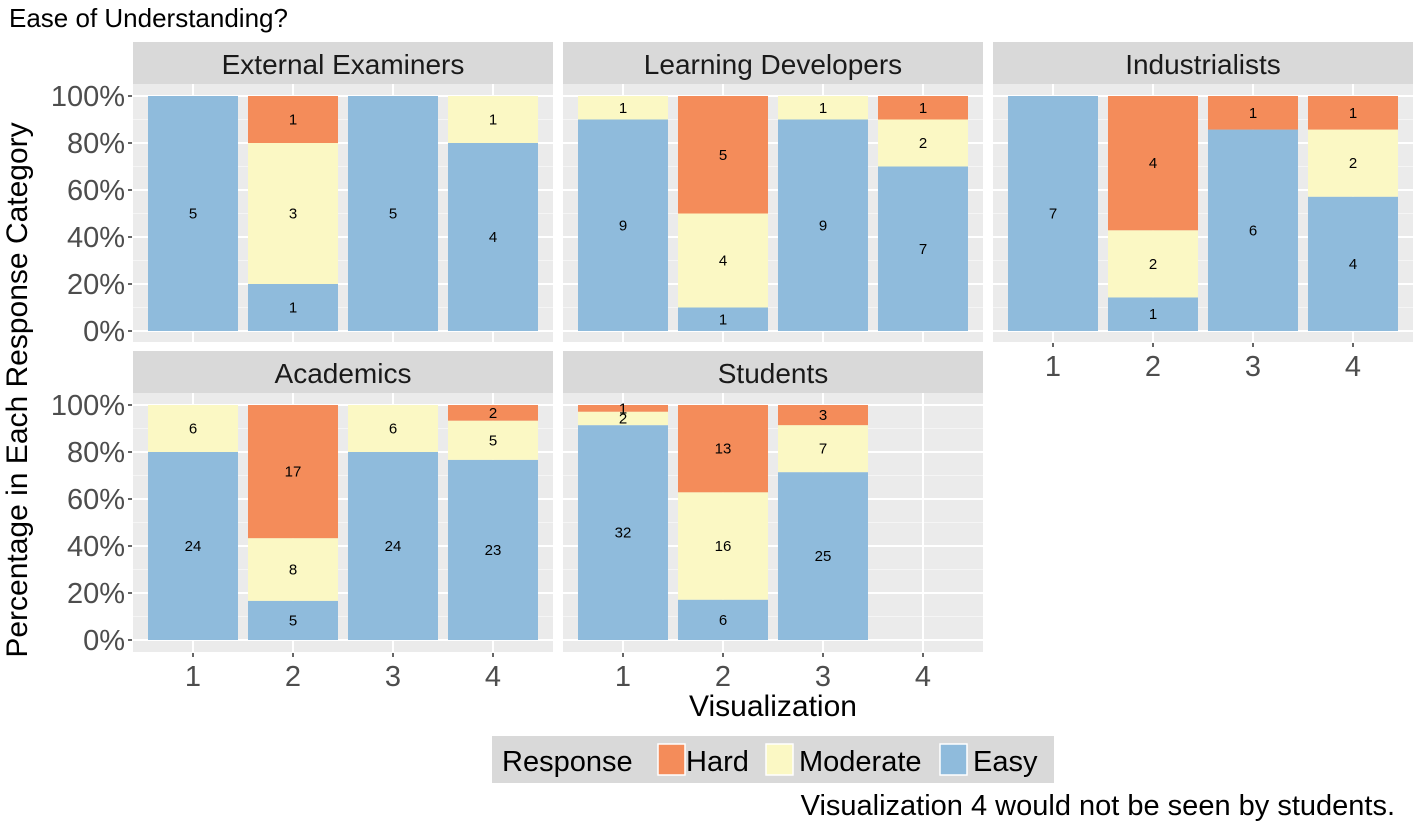 The image size is (1418, 824). Describe the element at coordinates (17, 389) in the screenshot. I see `y-axis-title: Percentage in Each Response Category` at that location.